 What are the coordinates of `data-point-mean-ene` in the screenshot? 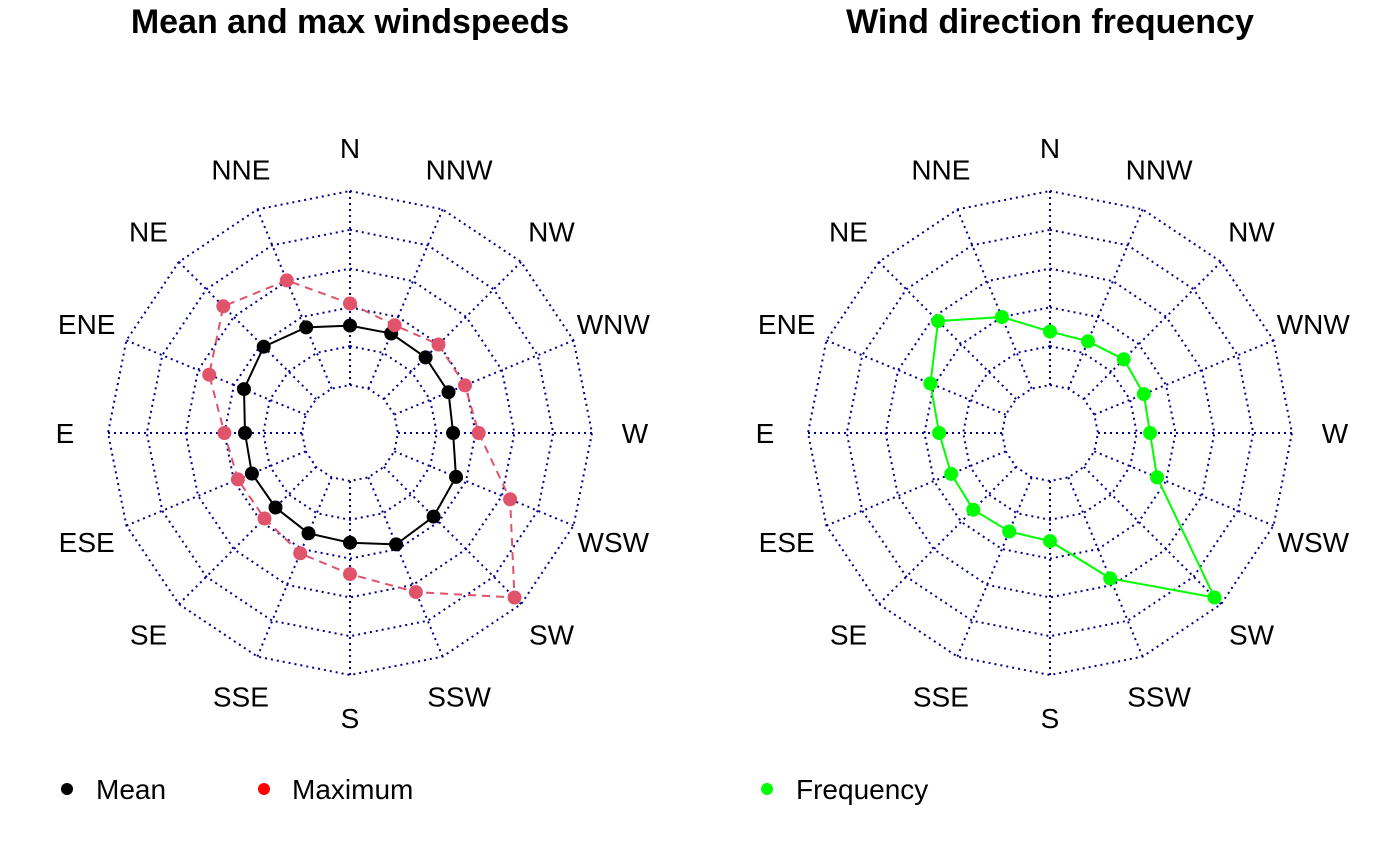 It's located at (244, 389).